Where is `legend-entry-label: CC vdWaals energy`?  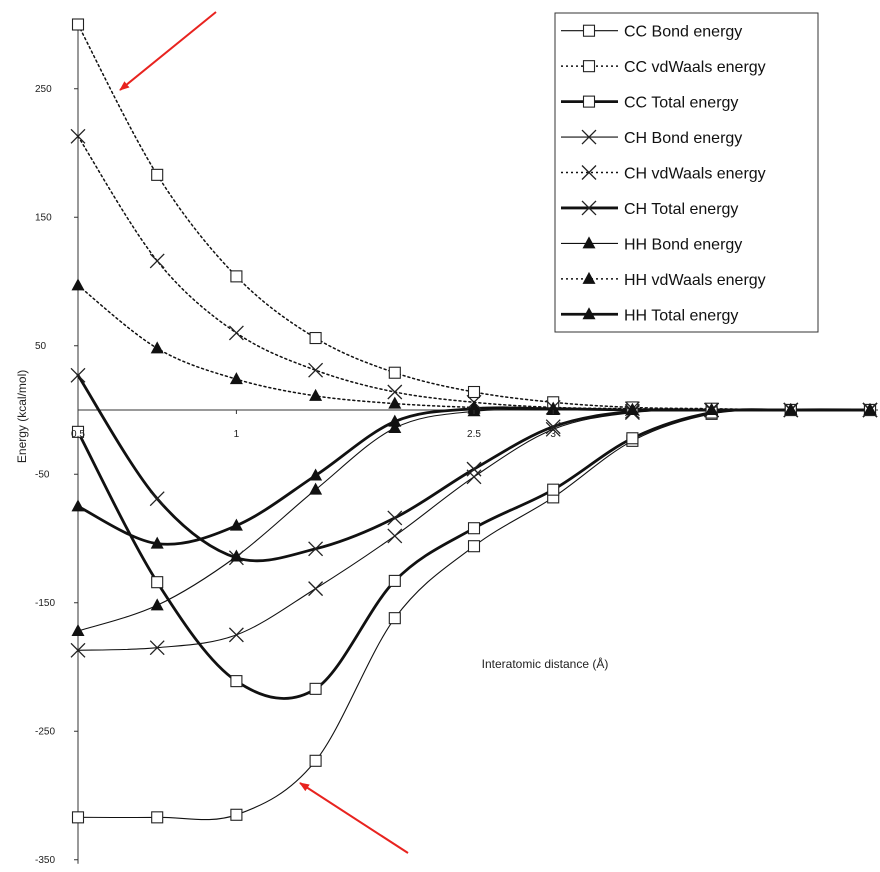 legend-entry-label: CC vdWaals energy is located at coordinates (695, 67).